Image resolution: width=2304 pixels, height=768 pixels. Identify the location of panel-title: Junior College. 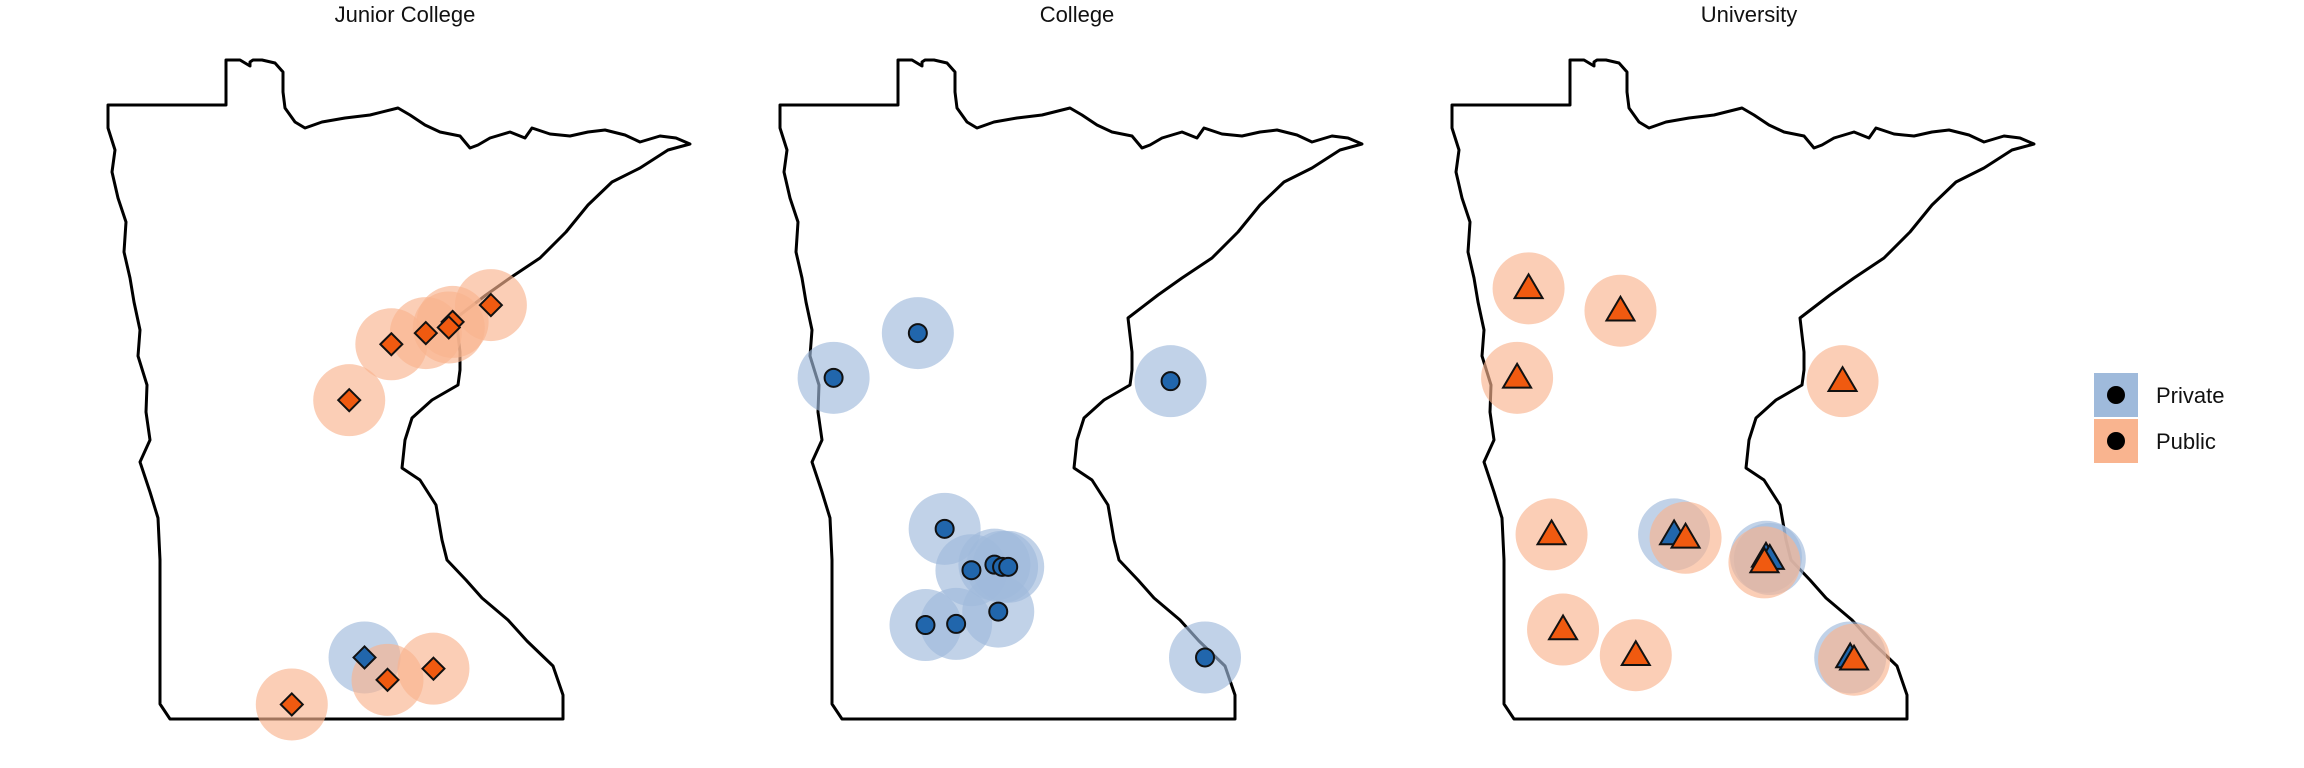
(405, 14).